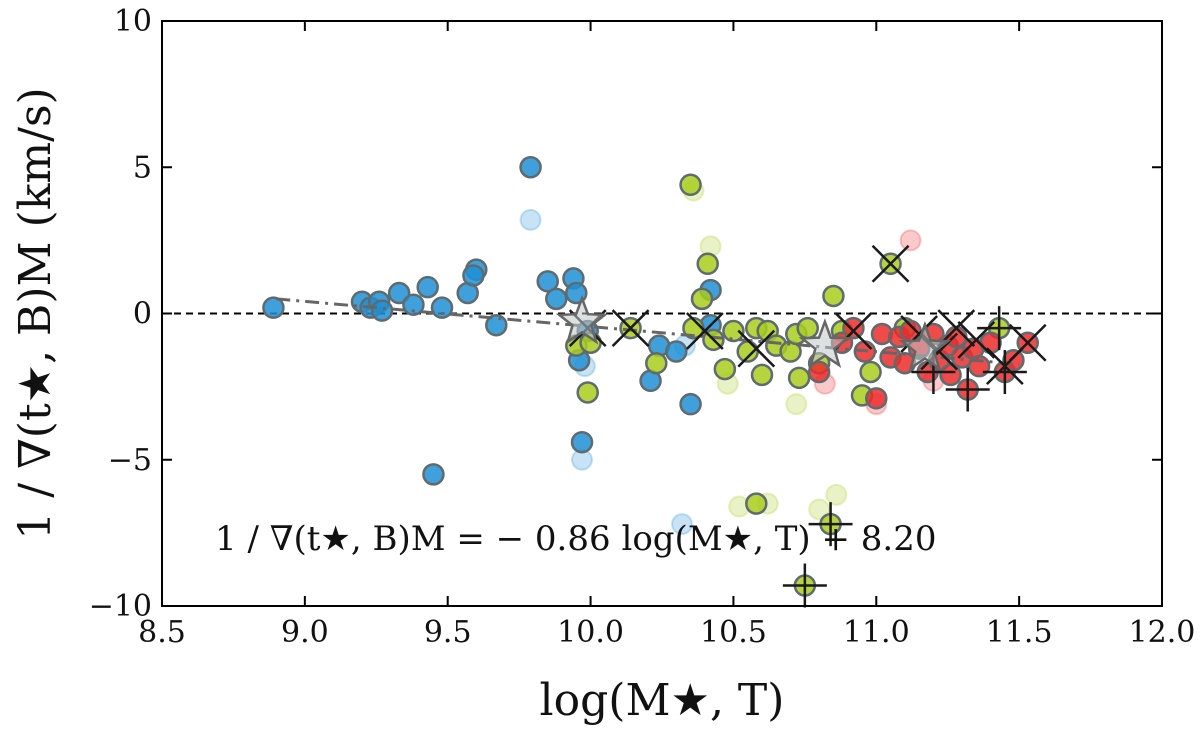 The height and width of the screenshot is (729, 1200). I want to click on x-tick-label-7: 12.0, so click(1162, 632).